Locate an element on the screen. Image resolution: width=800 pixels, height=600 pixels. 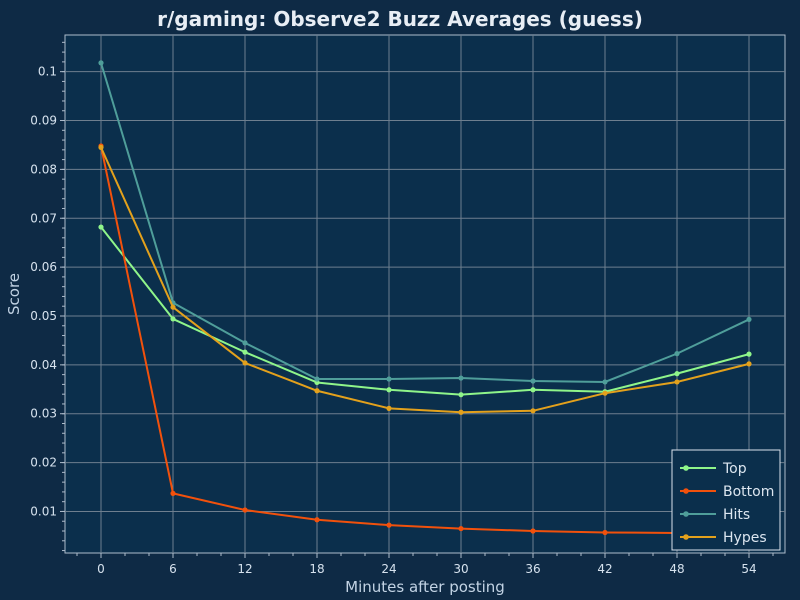
x-tick-label: 12 is located at coordinates (244, 569).